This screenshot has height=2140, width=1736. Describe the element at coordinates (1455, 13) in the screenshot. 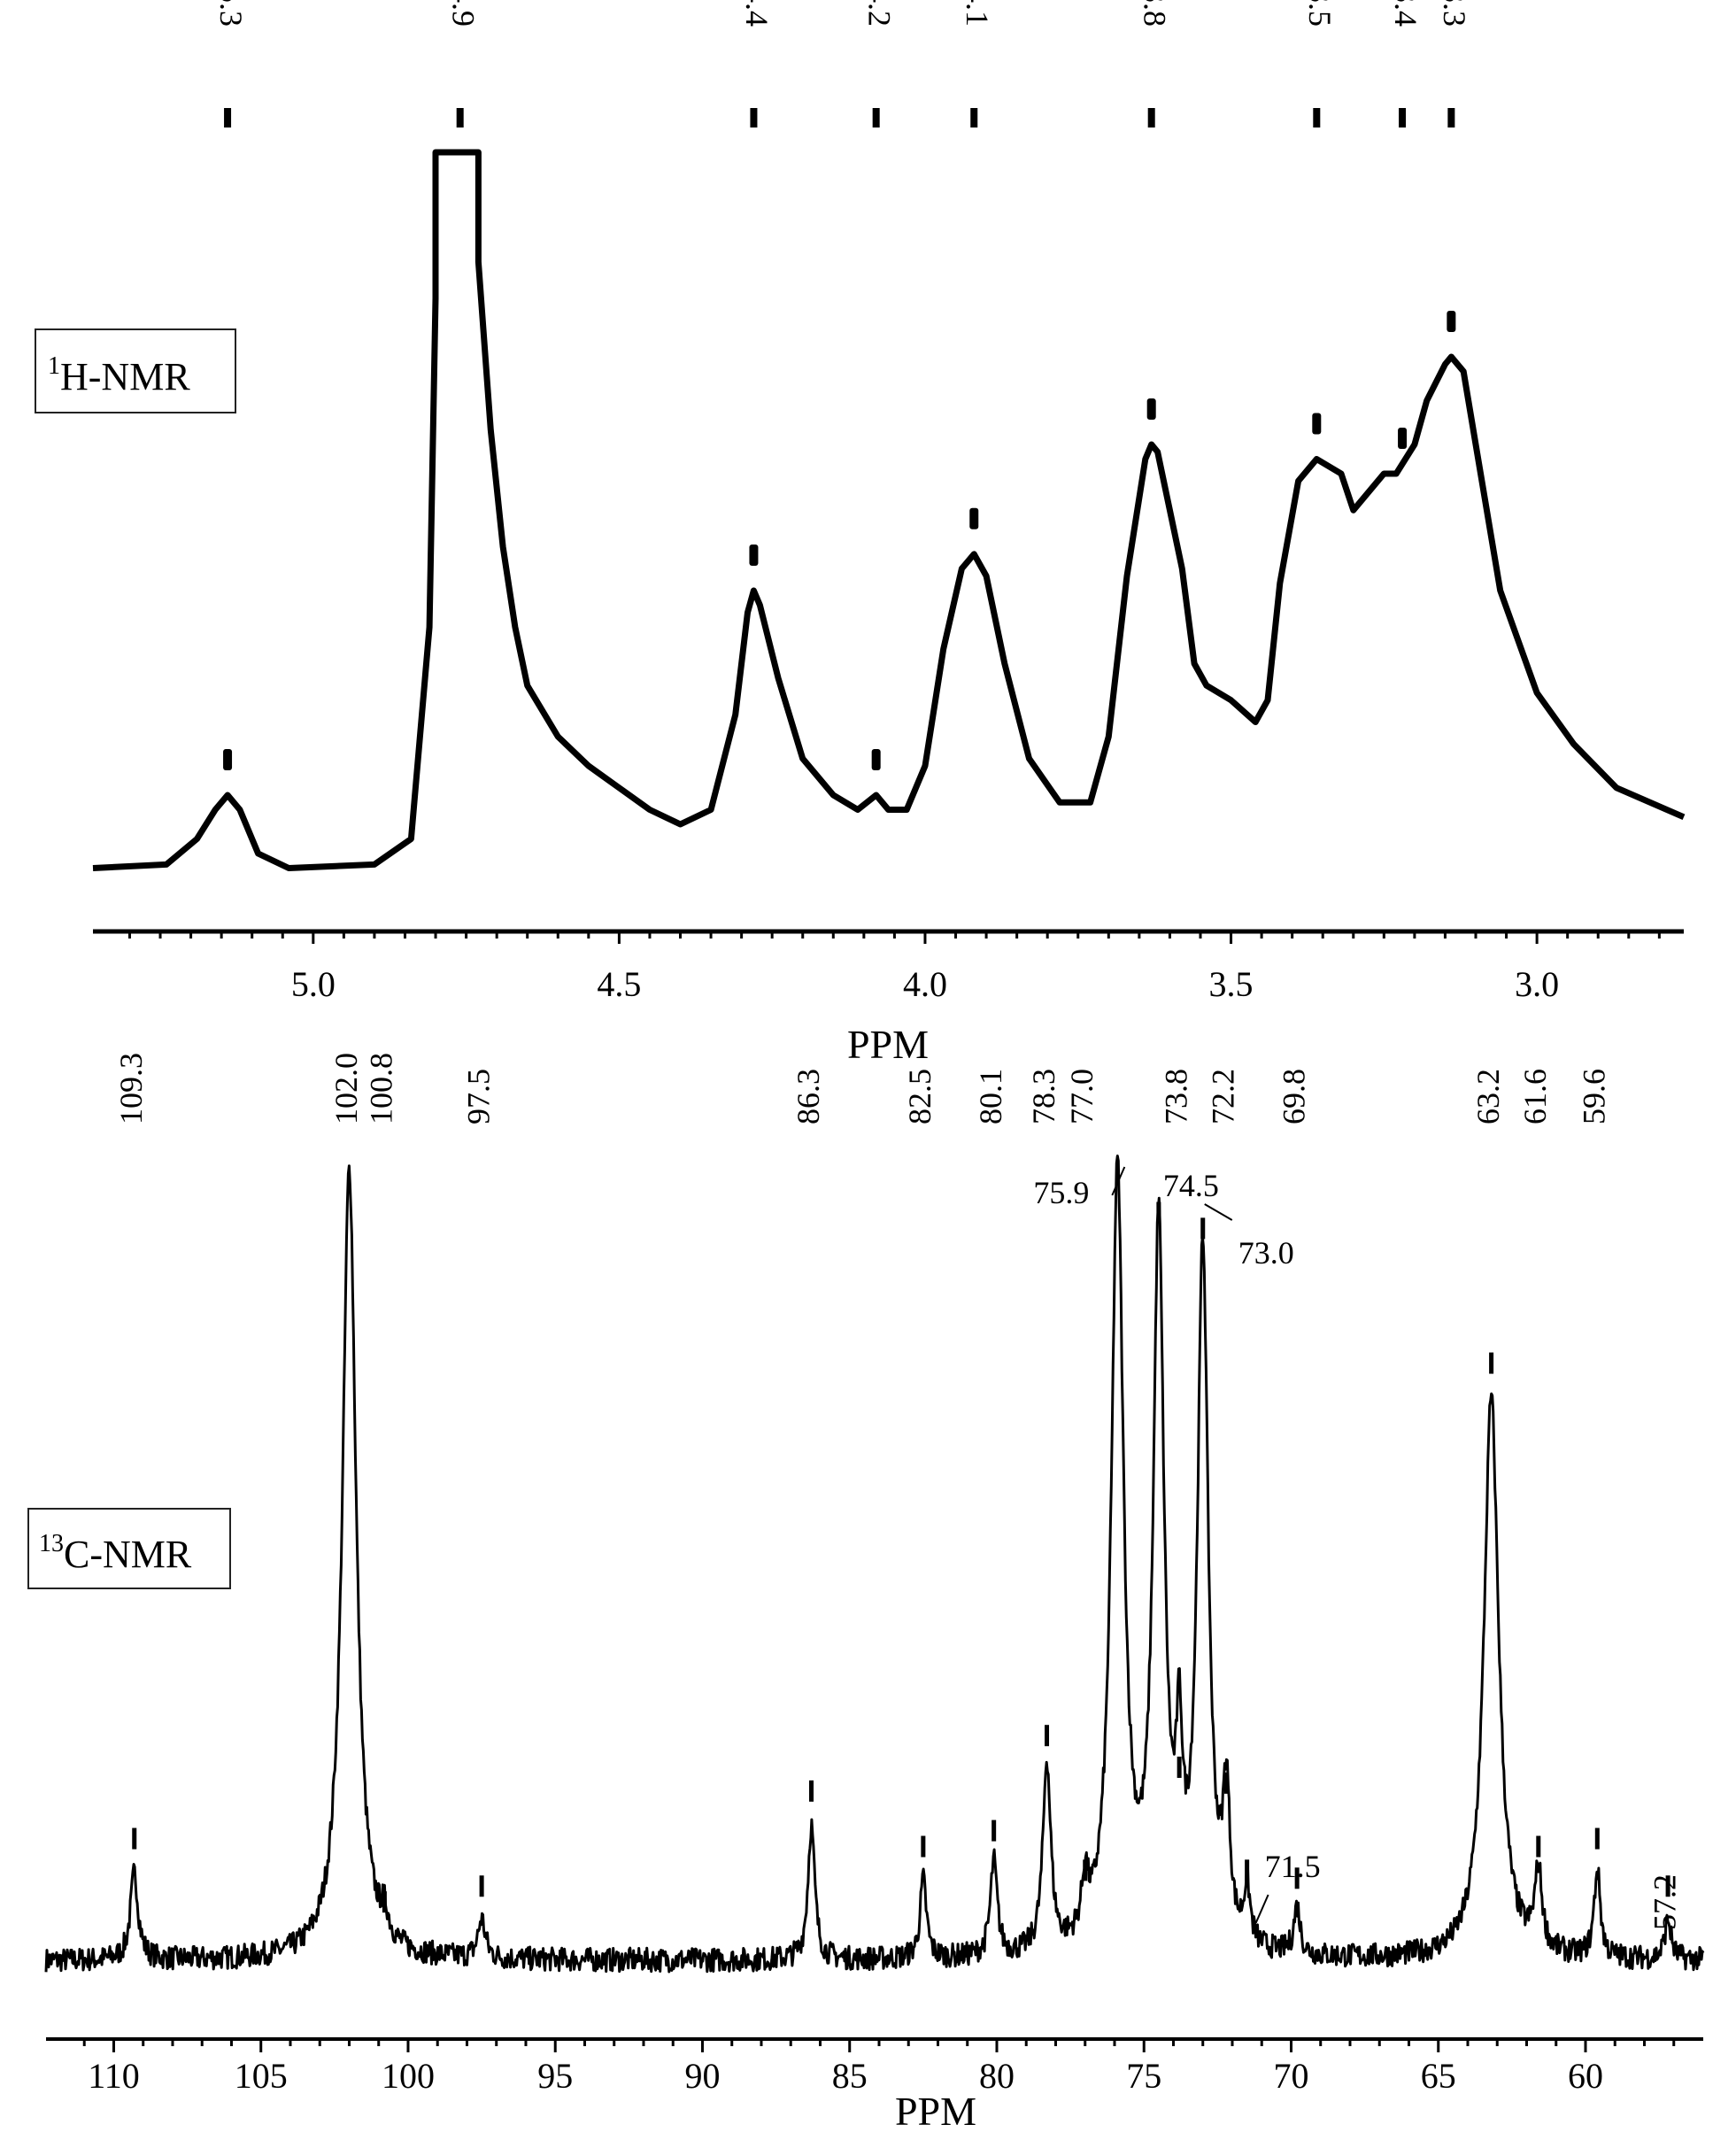

I see `h-peak-label: 3.3` at that location.